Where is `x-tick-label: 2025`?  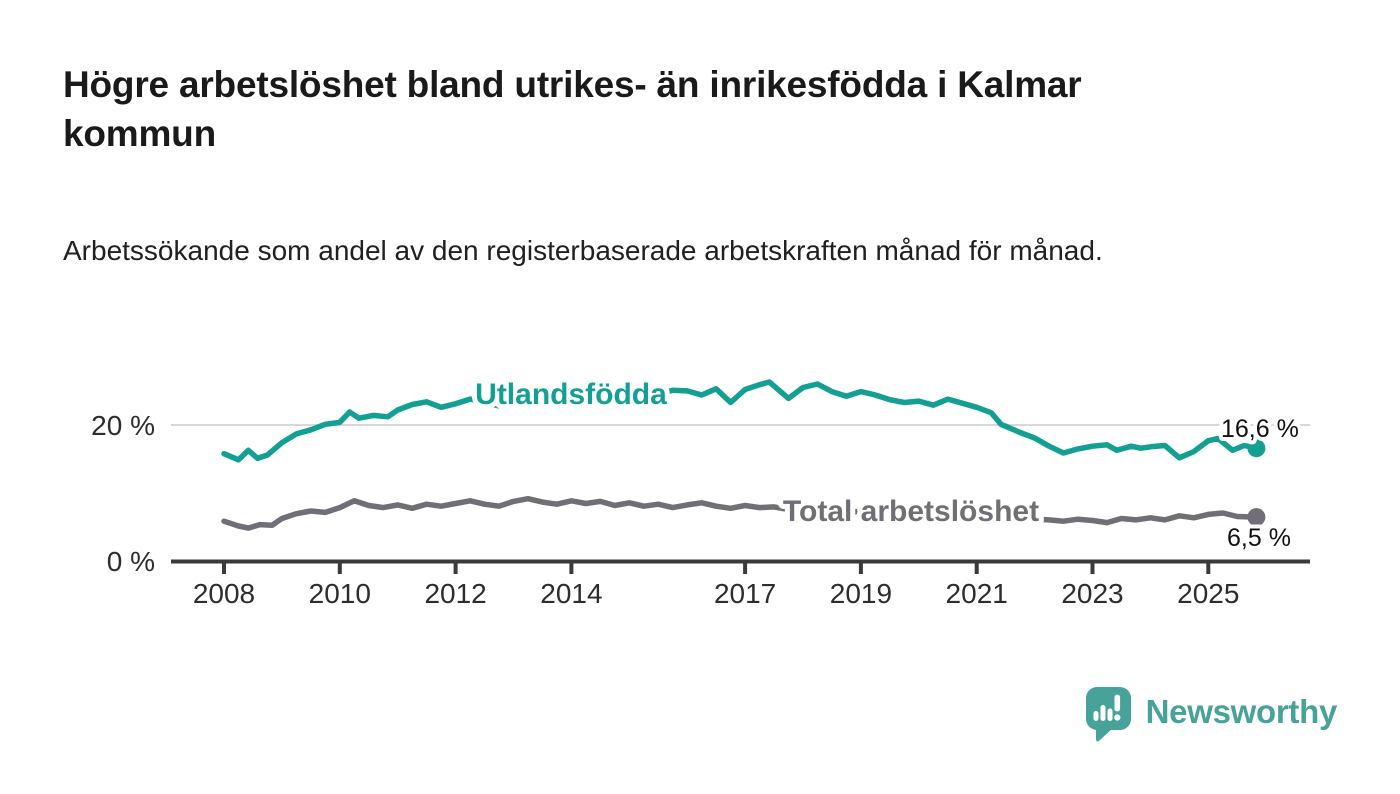 x-tick-label: 2025 is located at coordinates (1208, 593).